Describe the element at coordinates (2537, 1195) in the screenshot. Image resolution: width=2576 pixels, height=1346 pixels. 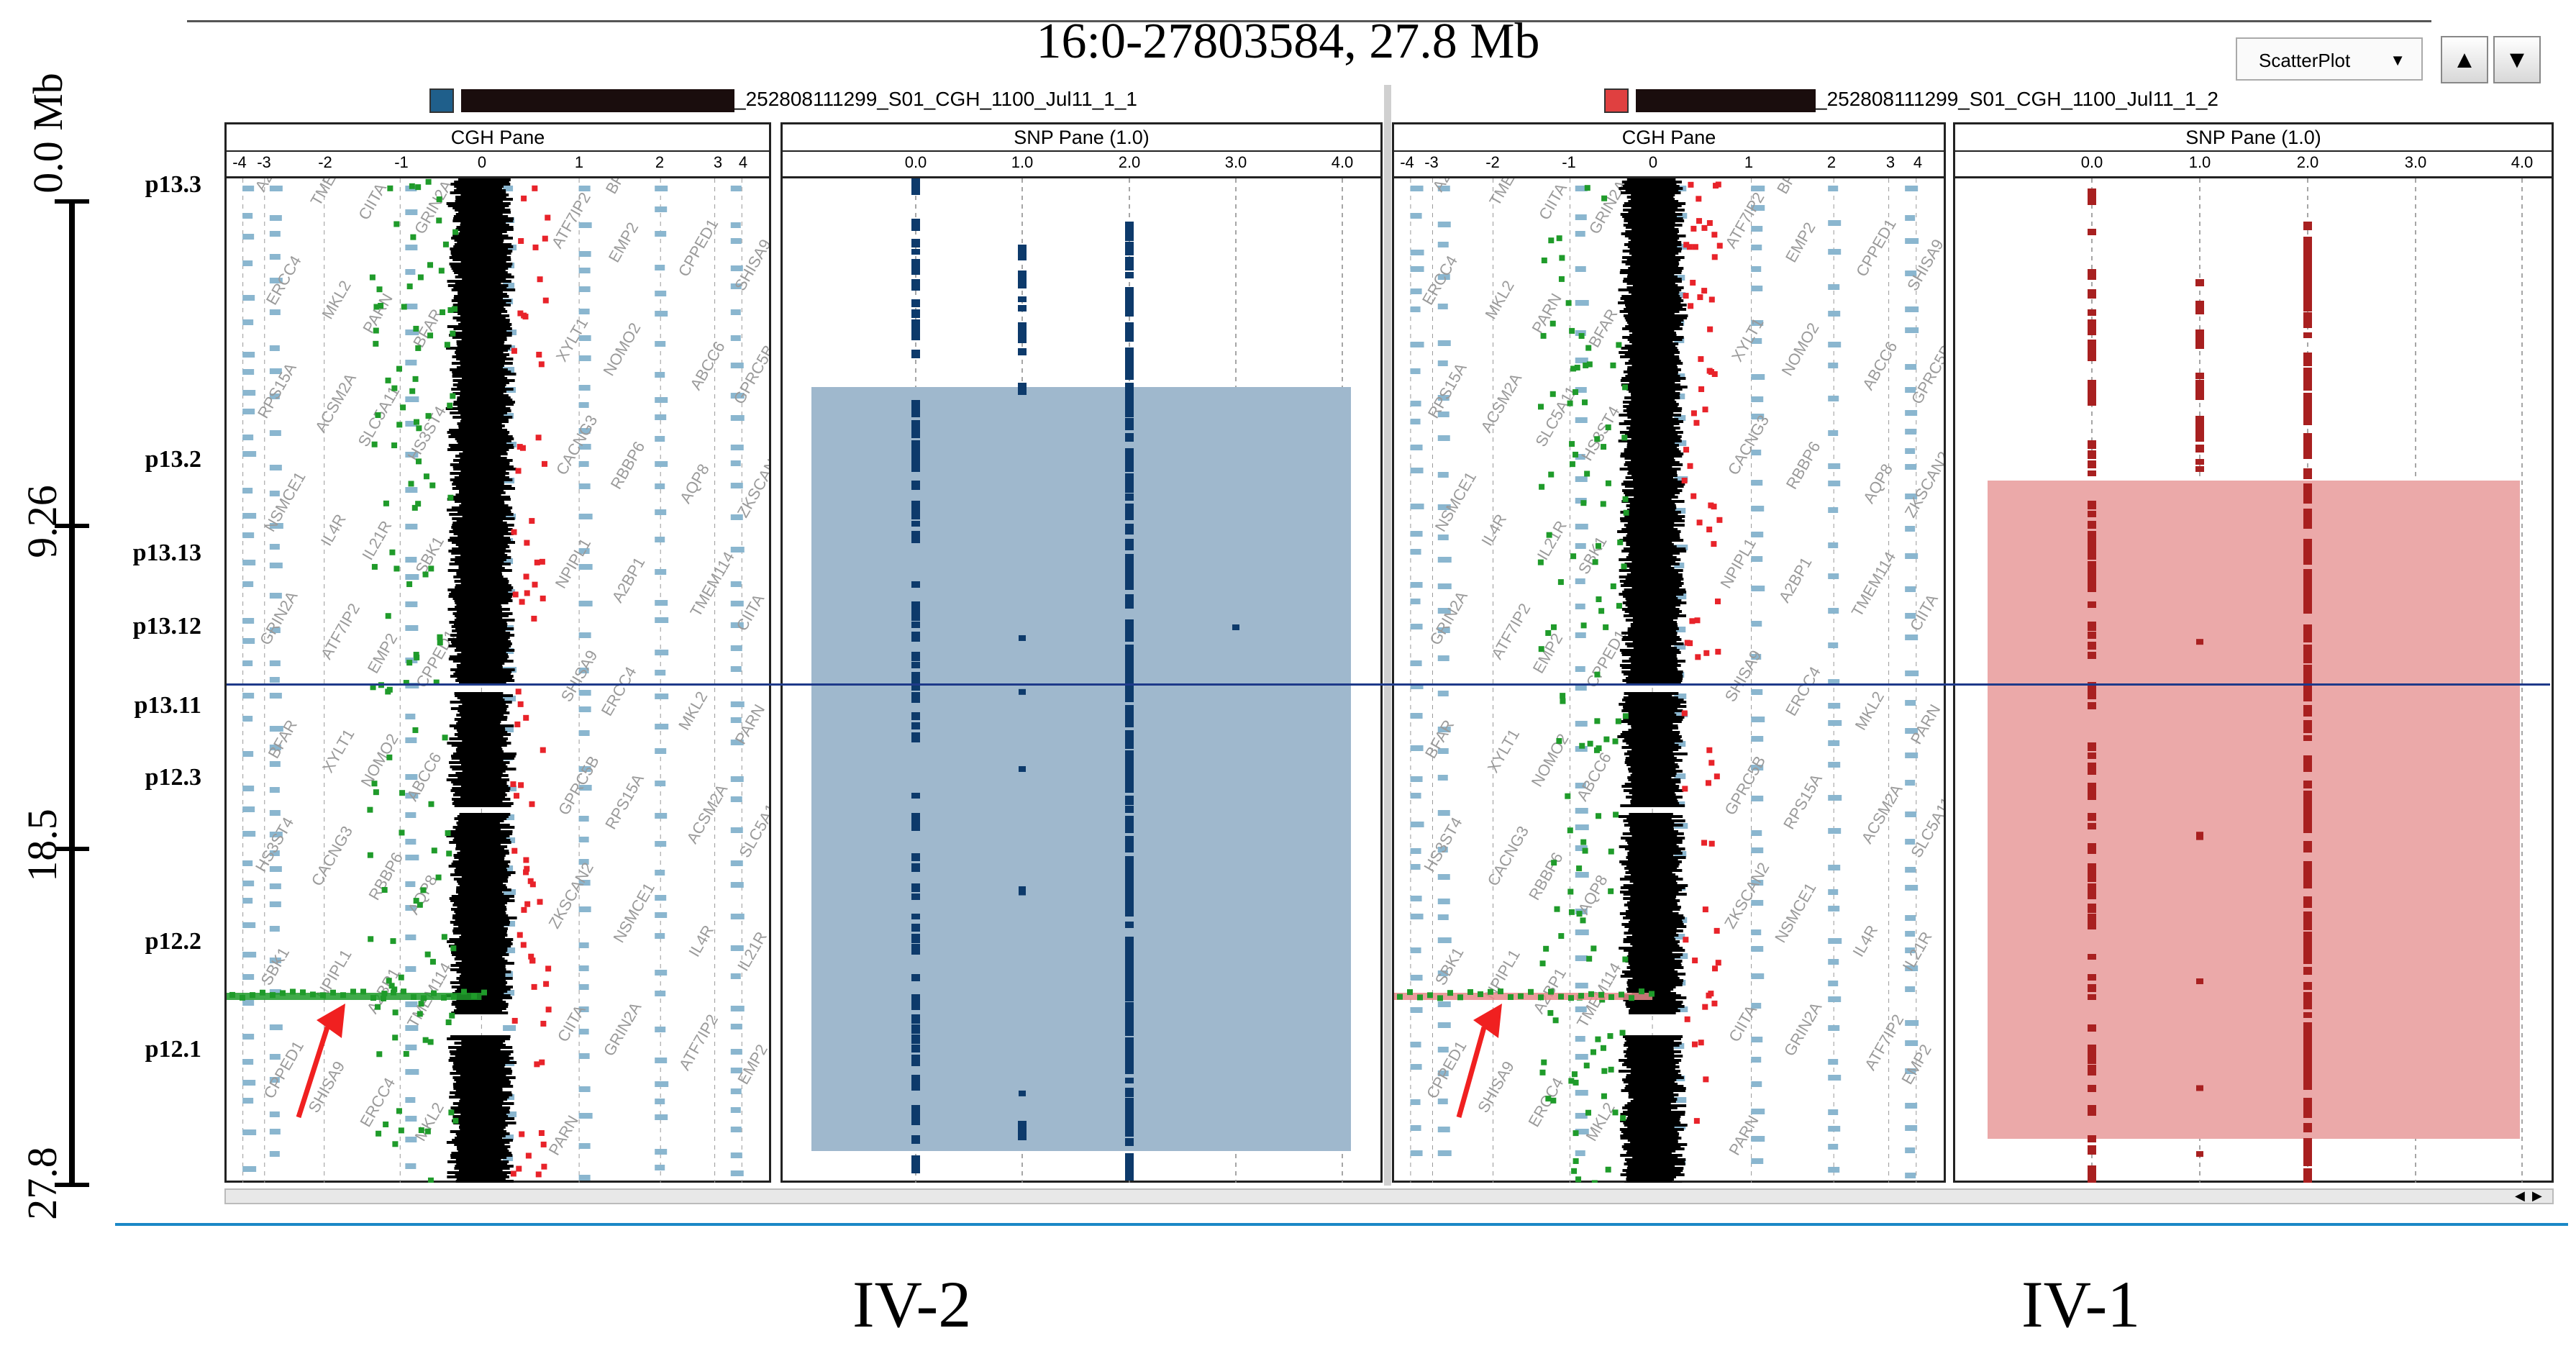
I see `scroll-right-icon: ▶` at that location.